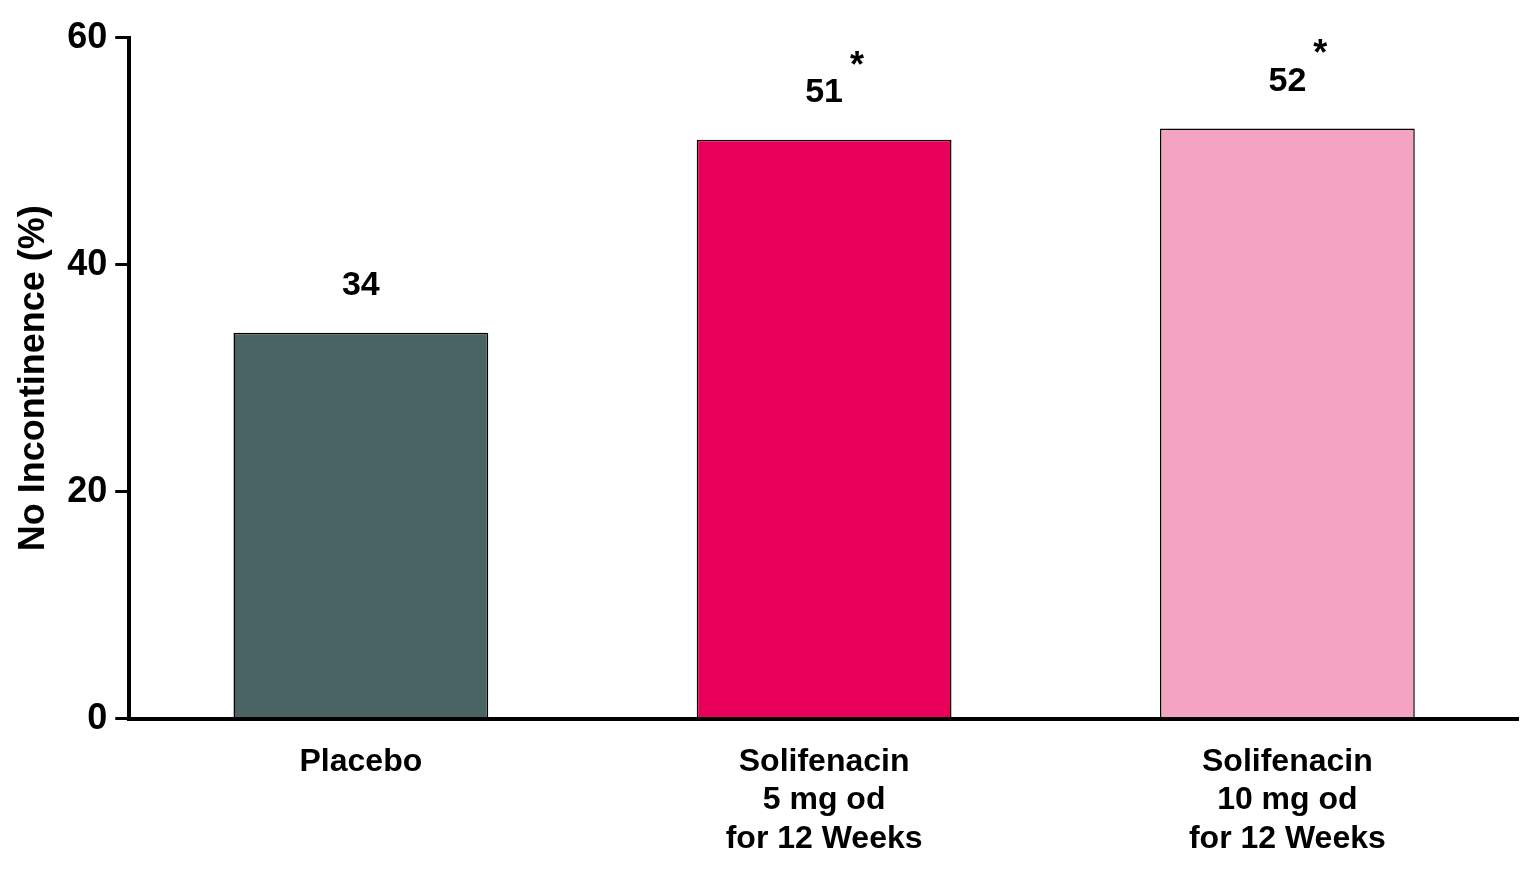 The height and width of the screenshot is (878, 1527). I want to click on y-tick-label: 20, so click(87, 489).